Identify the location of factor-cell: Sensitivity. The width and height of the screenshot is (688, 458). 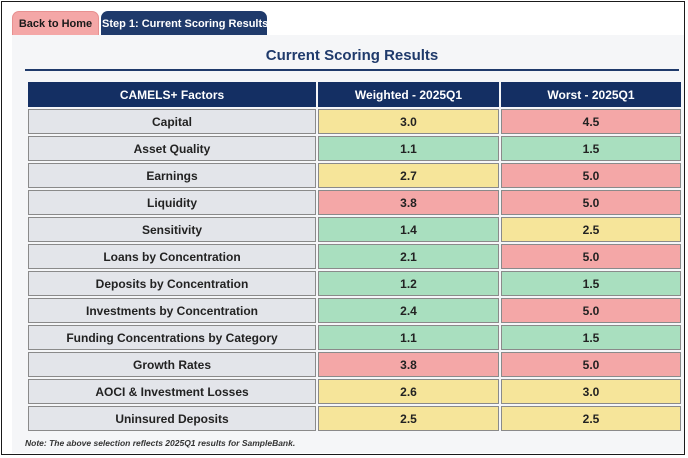
(172, 229).